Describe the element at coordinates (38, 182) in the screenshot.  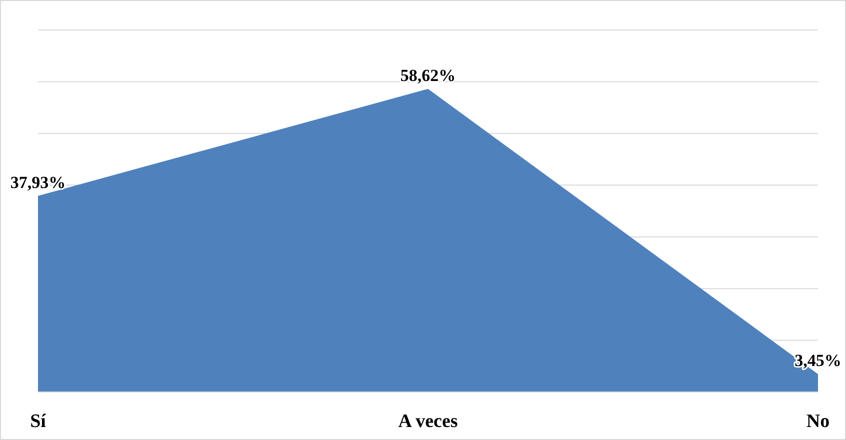
I see `data-label: 37,93%` at that location.